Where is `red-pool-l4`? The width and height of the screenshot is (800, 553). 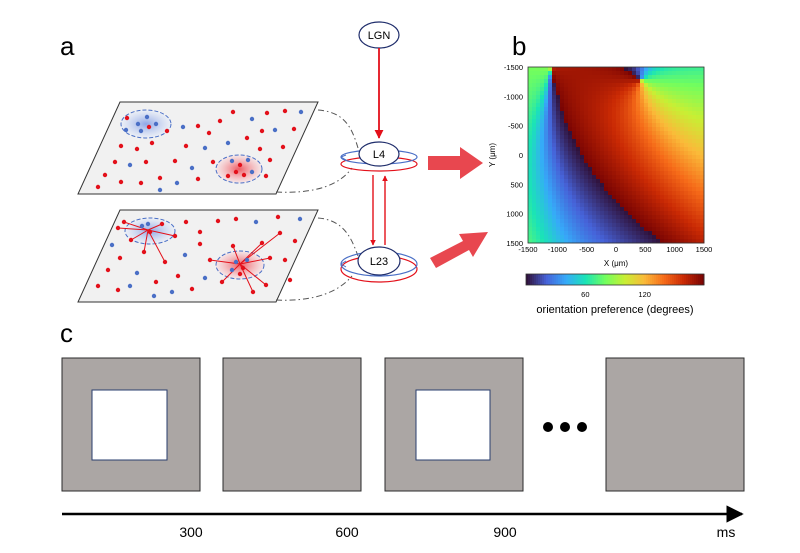
red-pool-l4 is located at coordinates (239, 169).